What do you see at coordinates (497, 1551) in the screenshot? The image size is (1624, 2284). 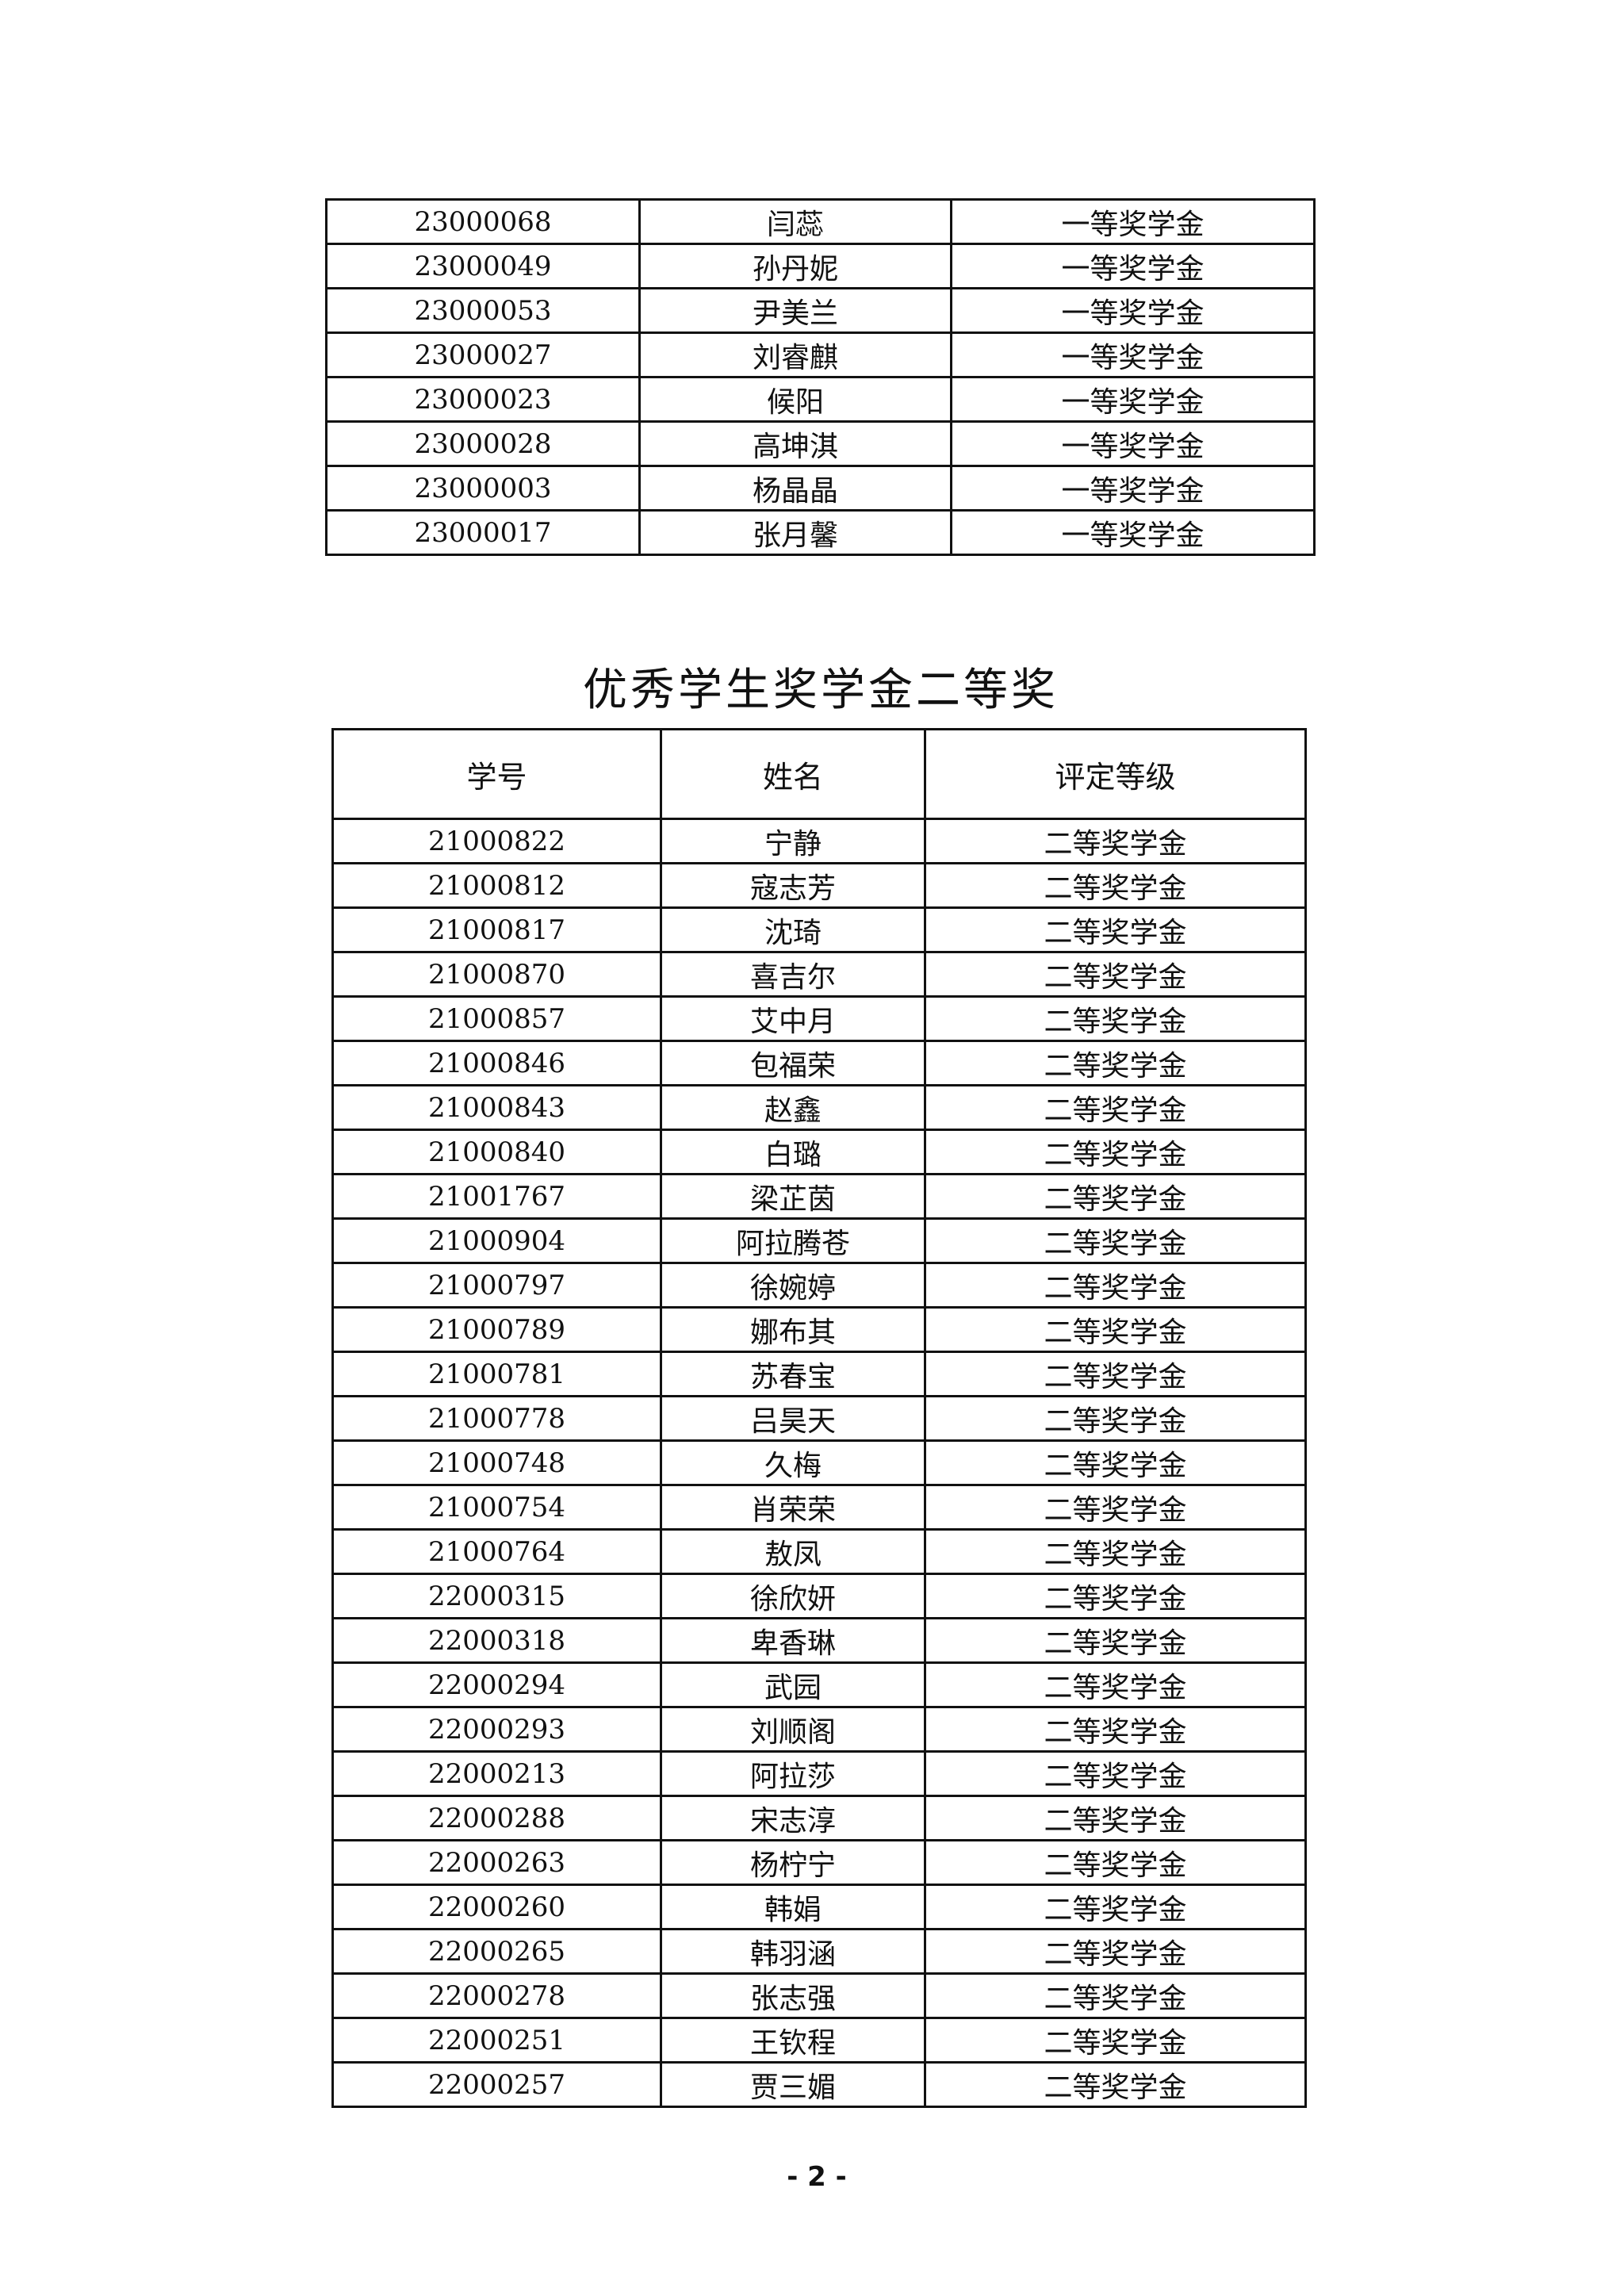 I see `student-id-cell: 21000764` at bounding box center [497, 1551].